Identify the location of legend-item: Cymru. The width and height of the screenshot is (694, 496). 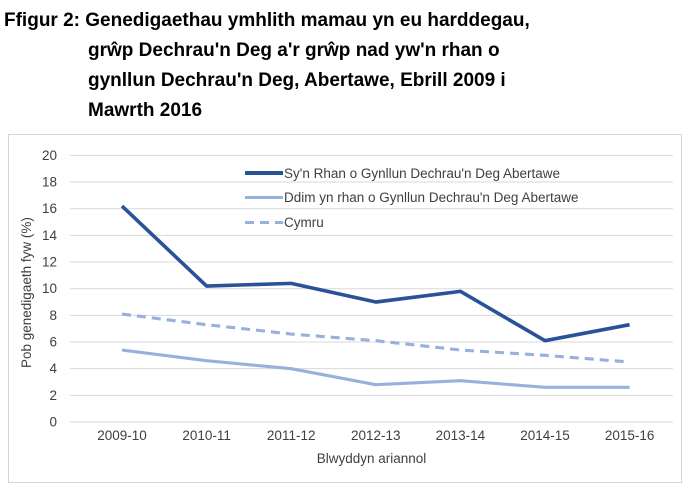
(411, 222).